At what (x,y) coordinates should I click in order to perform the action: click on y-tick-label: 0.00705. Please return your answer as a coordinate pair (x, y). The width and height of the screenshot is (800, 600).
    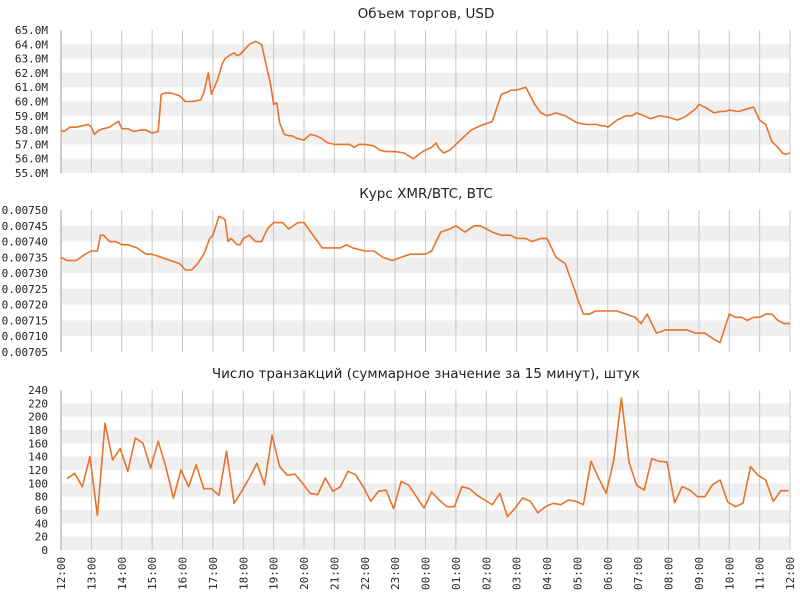
    Looking at the image, I should click on (25, 352).